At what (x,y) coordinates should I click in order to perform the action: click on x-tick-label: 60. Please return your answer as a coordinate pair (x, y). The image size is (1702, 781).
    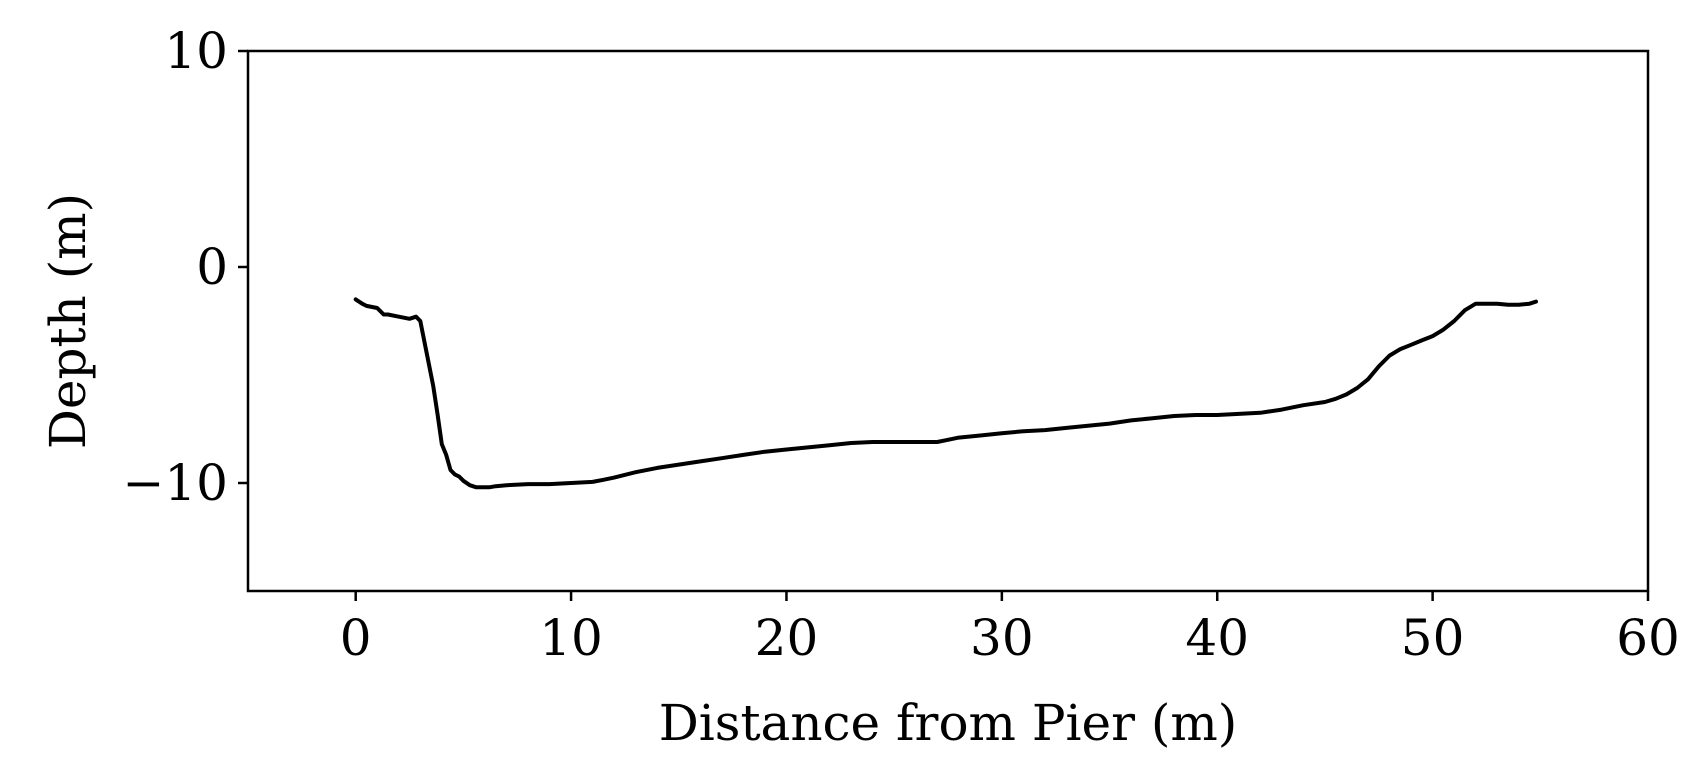
    Looking at the image, I should click on (1648, 638).